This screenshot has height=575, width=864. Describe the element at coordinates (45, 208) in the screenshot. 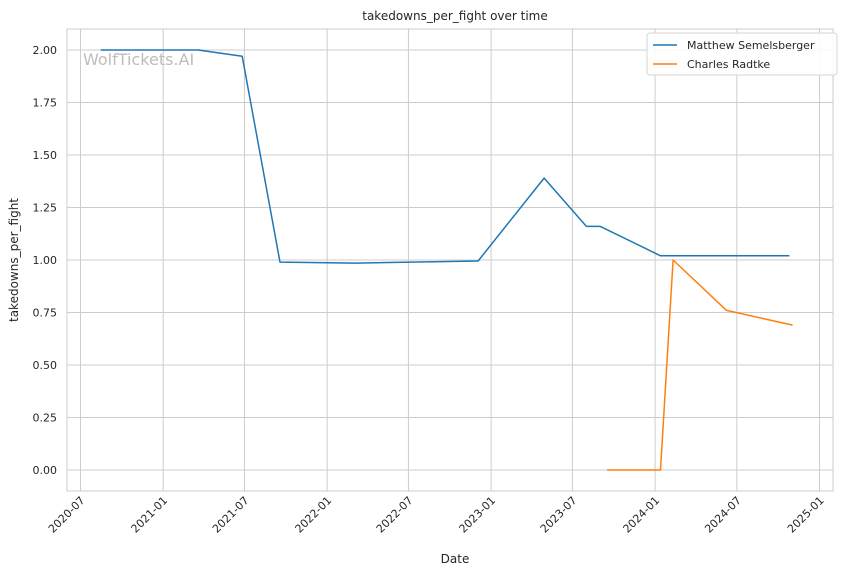

I see `y-tick-label: 1.25` at that location.